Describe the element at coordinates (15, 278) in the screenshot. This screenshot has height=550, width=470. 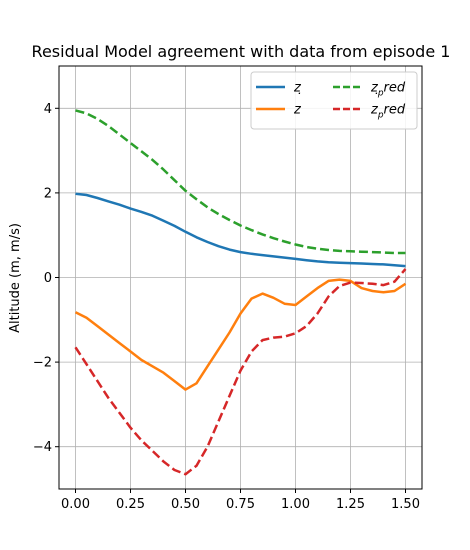
I see `y-axis-label: Altitude (m, m/s)` at that location.